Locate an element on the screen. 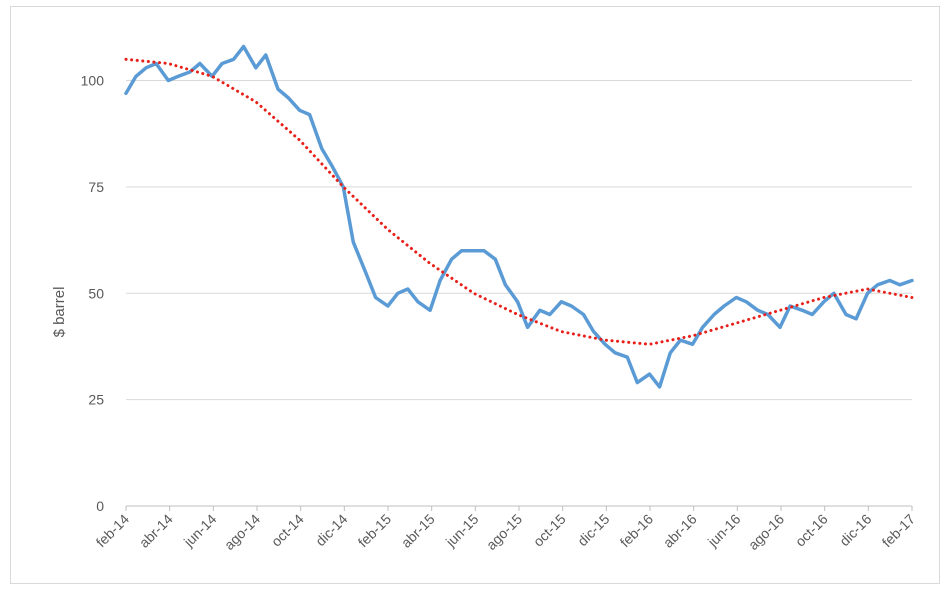 This screenshot has width=950, height=592. y-axis-title: $ barrel is located at coordinates (59, 312).